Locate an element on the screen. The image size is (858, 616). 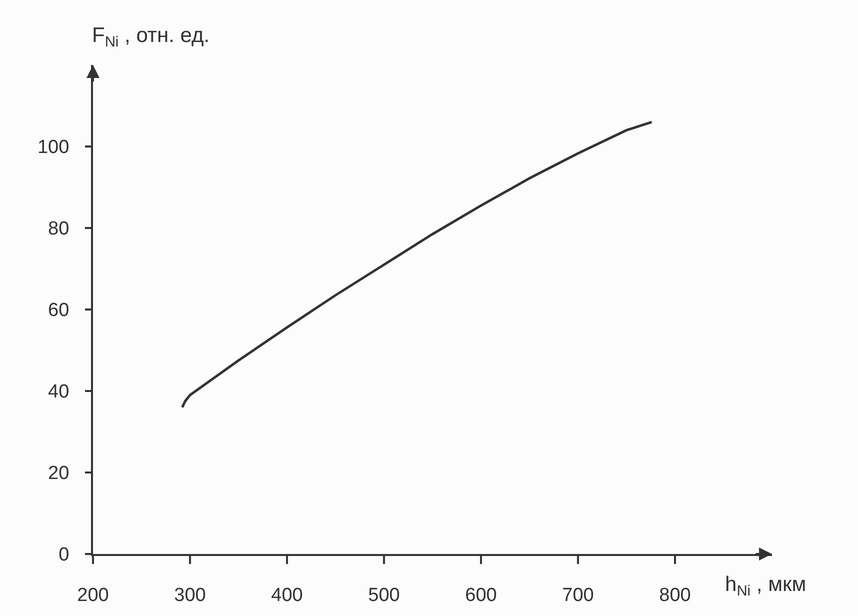
y-tick-label: 100 is located at coordinates (53, 147).